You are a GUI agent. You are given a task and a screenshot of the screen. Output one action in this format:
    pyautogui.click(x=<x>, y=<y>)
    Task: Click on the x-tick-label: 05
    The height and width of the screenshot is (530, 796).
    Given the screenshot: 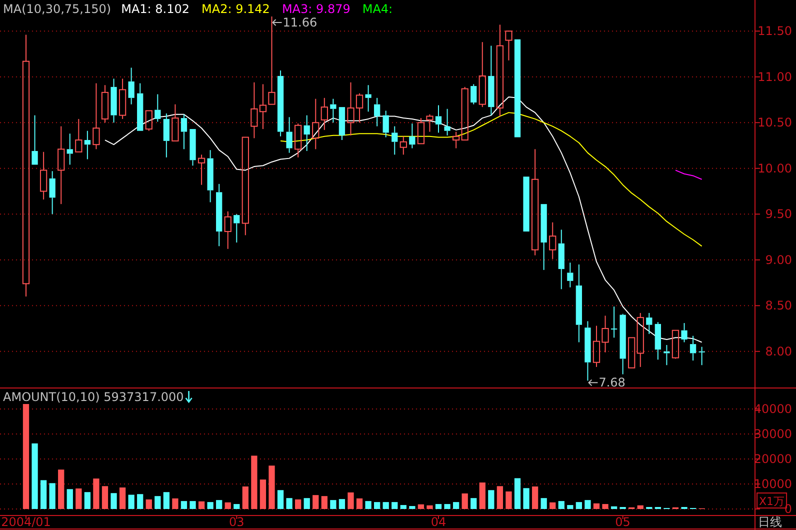 What is the action you would take?
    pyautogui.click(x=622, y=522)
    